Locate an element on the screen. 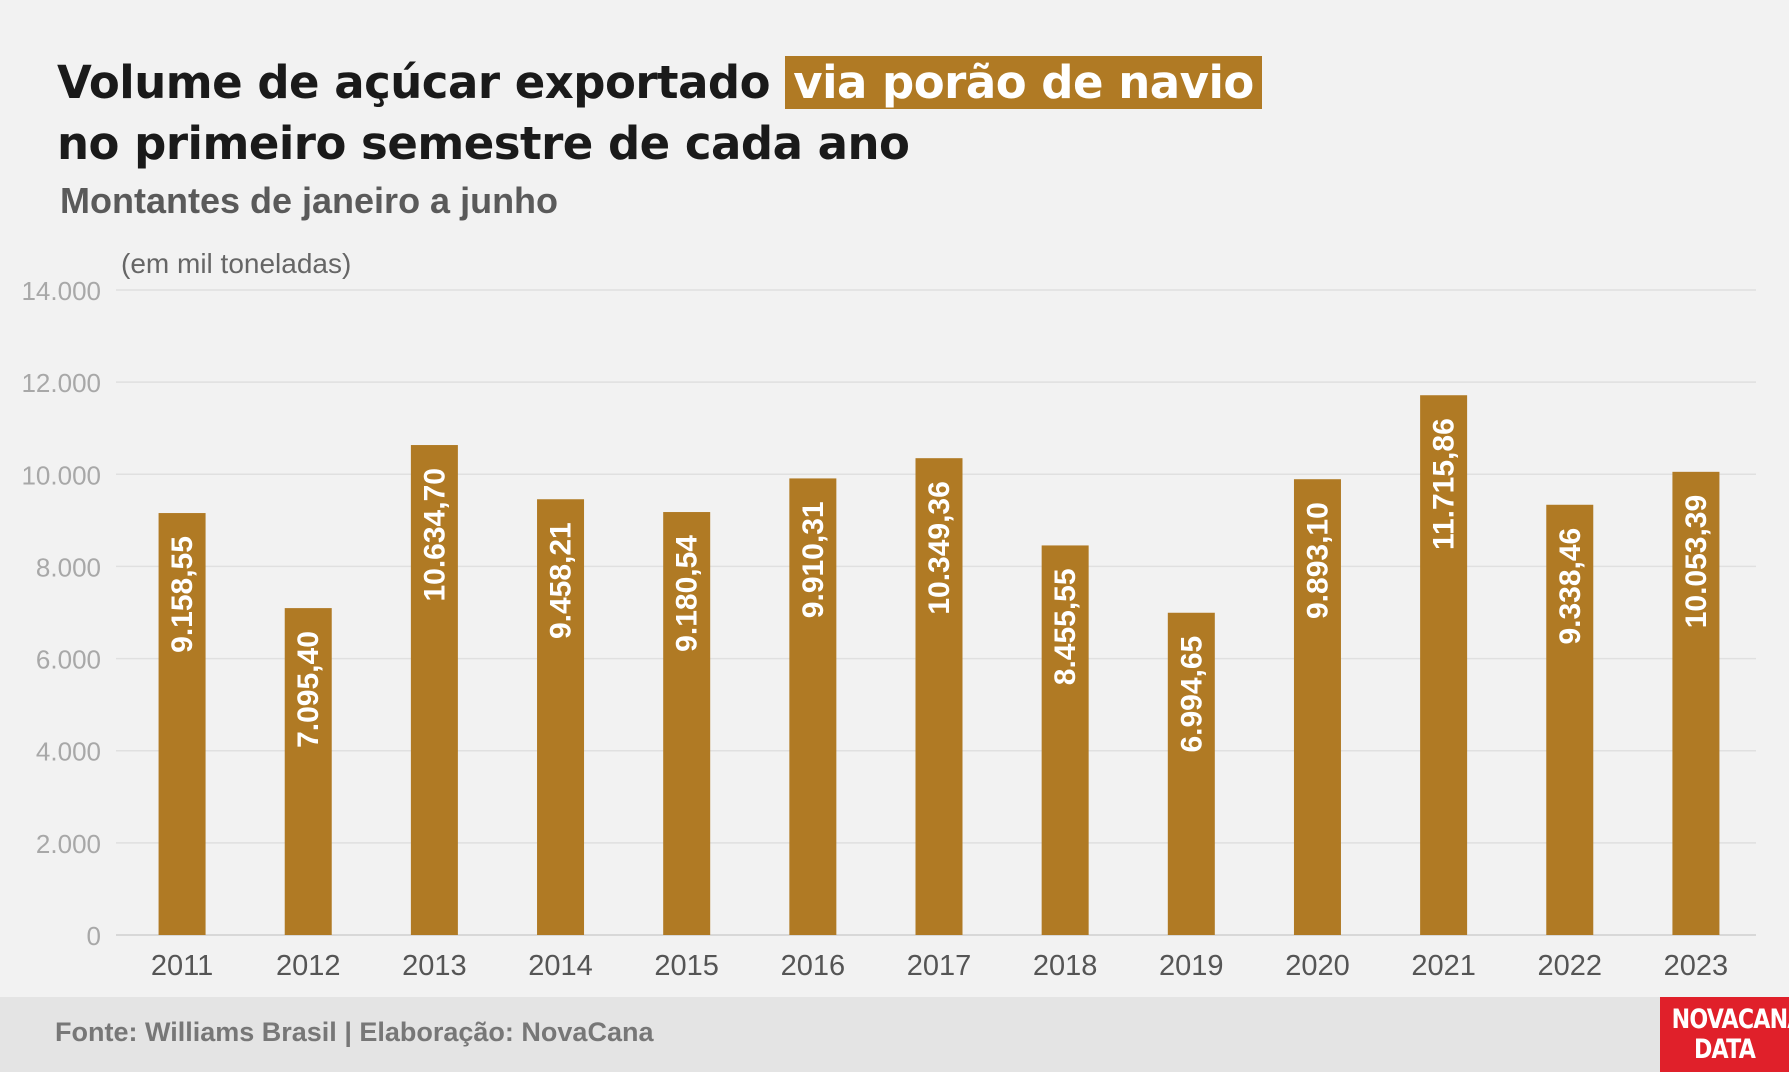 Image resolution: width=1789 pixels, height=1072 pixels. logo-line2: DATA is located at coordinates (1724, 1049).